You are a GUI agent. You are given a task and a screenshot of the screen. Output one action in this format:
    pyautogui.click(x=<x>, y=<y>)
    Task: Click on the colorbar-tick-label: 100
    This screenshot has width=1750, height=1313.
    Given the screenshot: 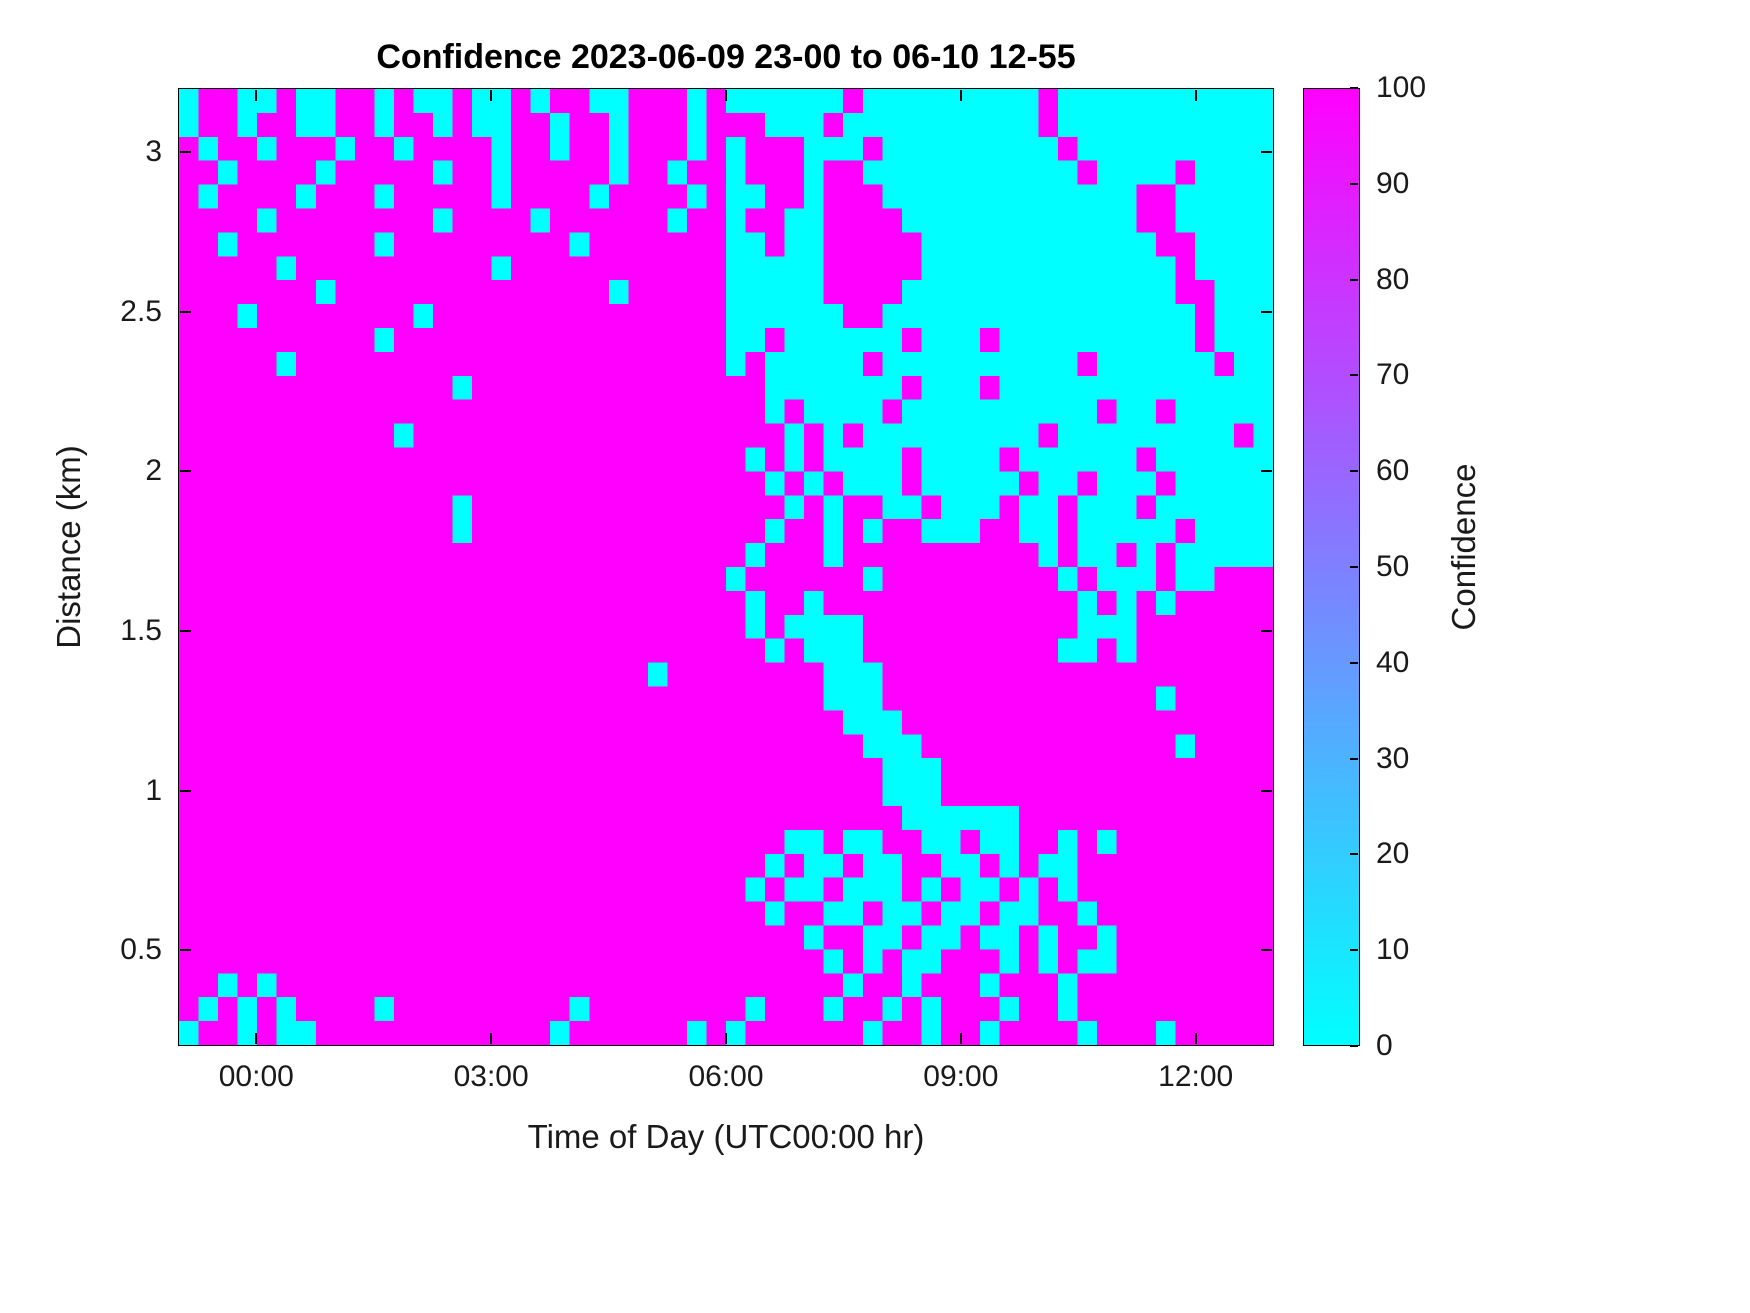 What is the action you would take?
    pyautogui.click(x=1401, y=87)
    